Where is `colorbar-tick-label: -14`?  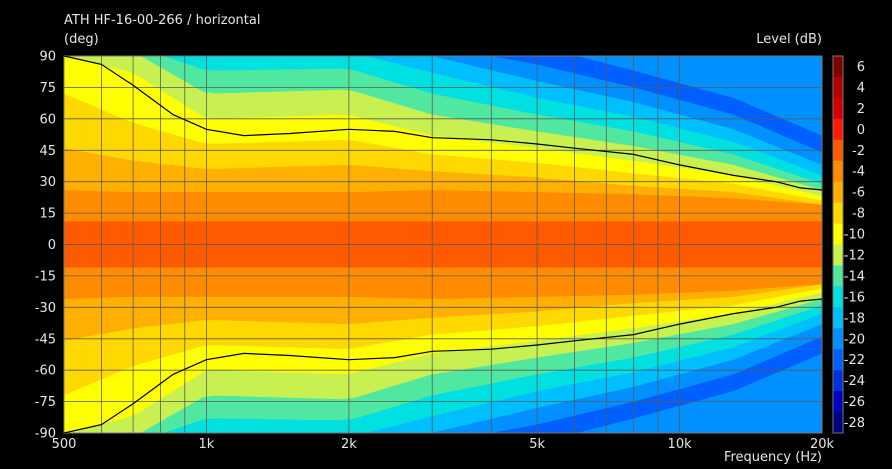 colorbar-tick-label: -14 is located at coordinates (854, 276).